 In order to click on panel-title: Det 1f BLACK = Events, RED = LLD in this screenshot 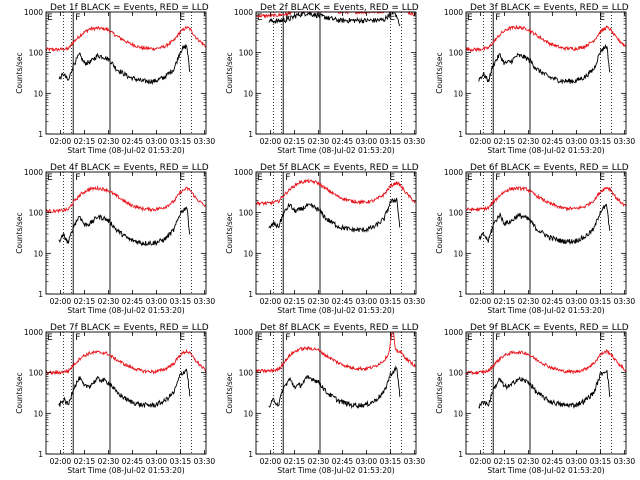, I will do `click(129, 8)`.